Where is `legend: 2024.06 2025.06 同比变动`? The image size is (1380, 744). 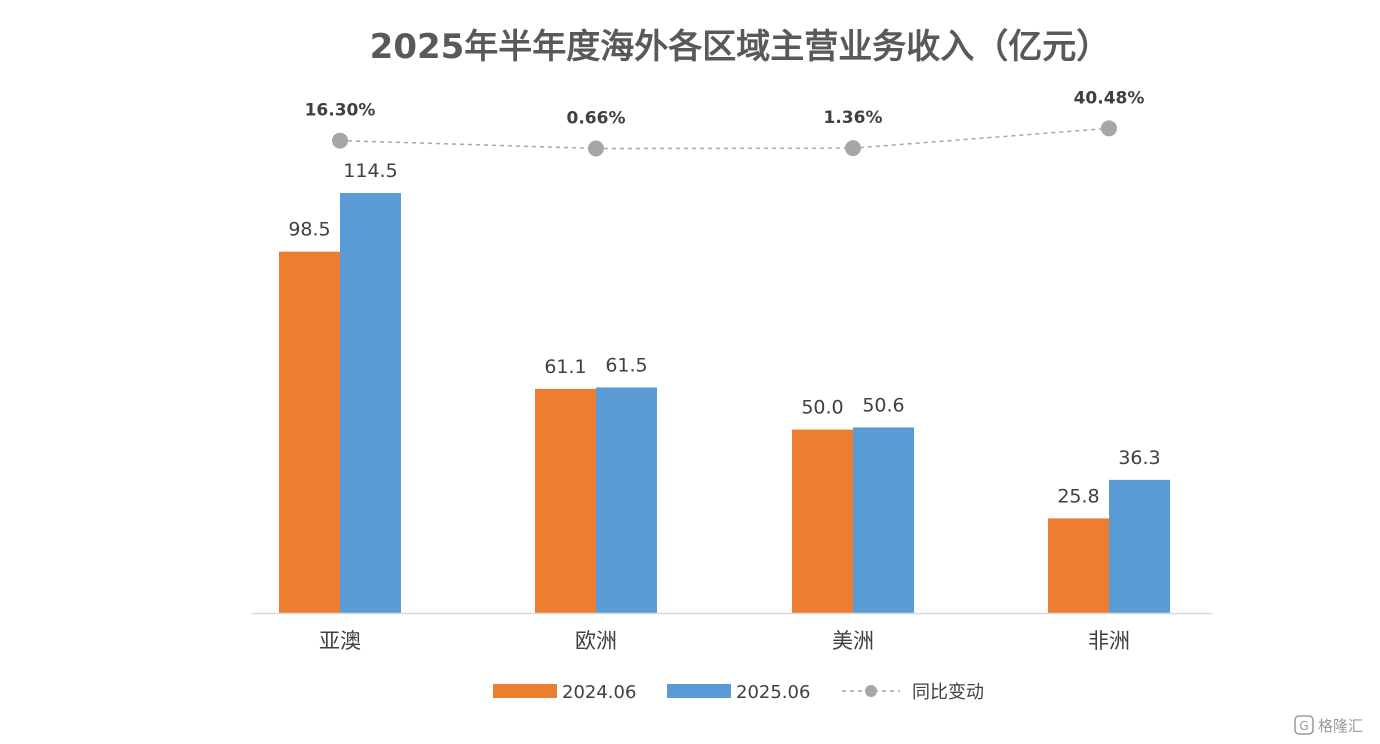
legend: 2024.06 2025.06 同比变动 is located at coordinates (738, 692).